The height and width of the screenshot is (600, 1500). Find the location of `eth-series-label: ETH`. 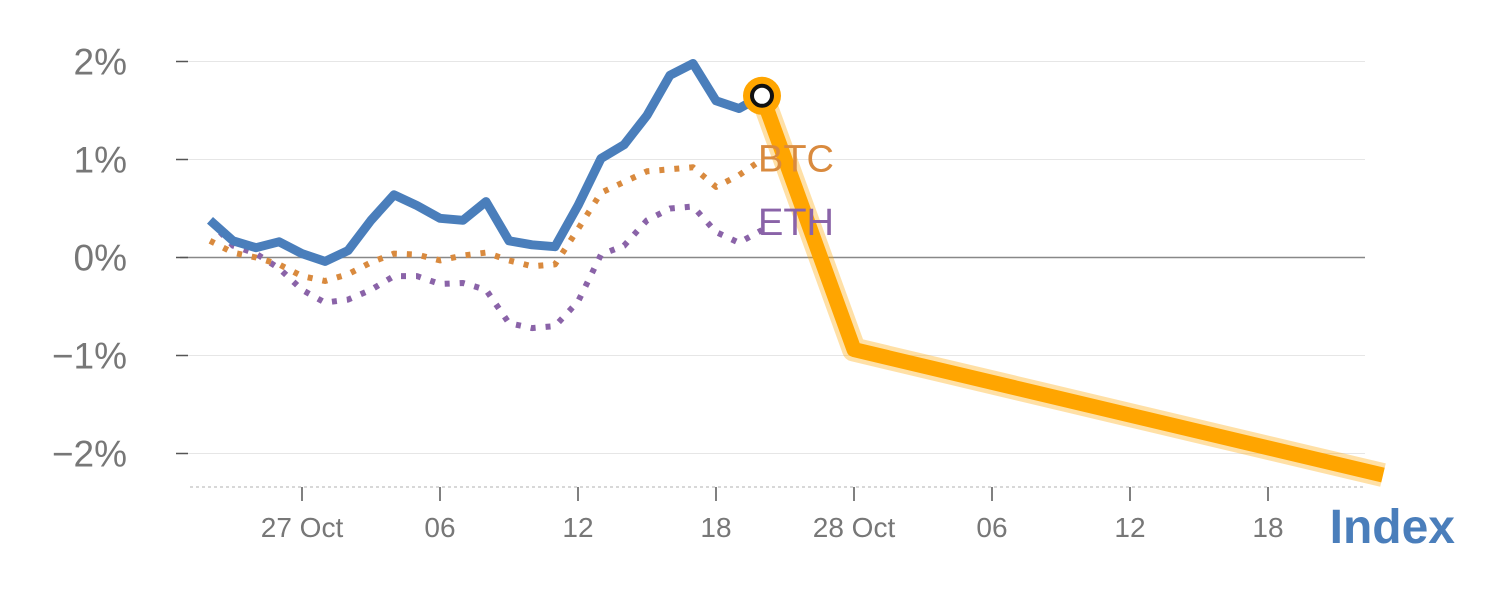

eth-series-label: ETH is located at coordinates (796, 223).